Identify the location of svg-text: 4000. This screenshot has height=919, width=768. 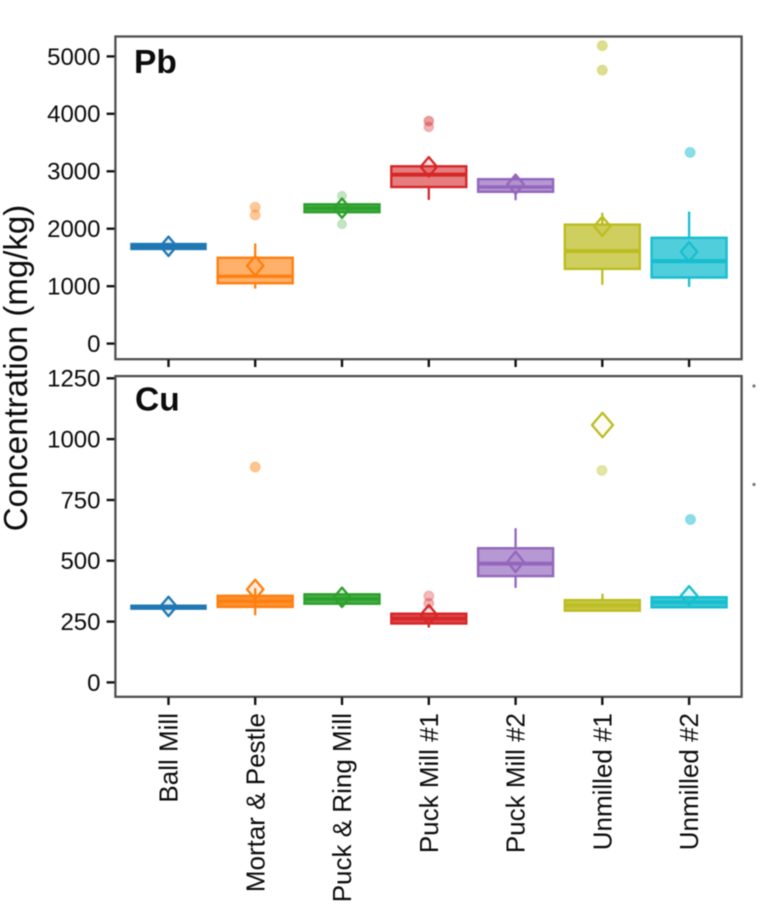
(73, 114).